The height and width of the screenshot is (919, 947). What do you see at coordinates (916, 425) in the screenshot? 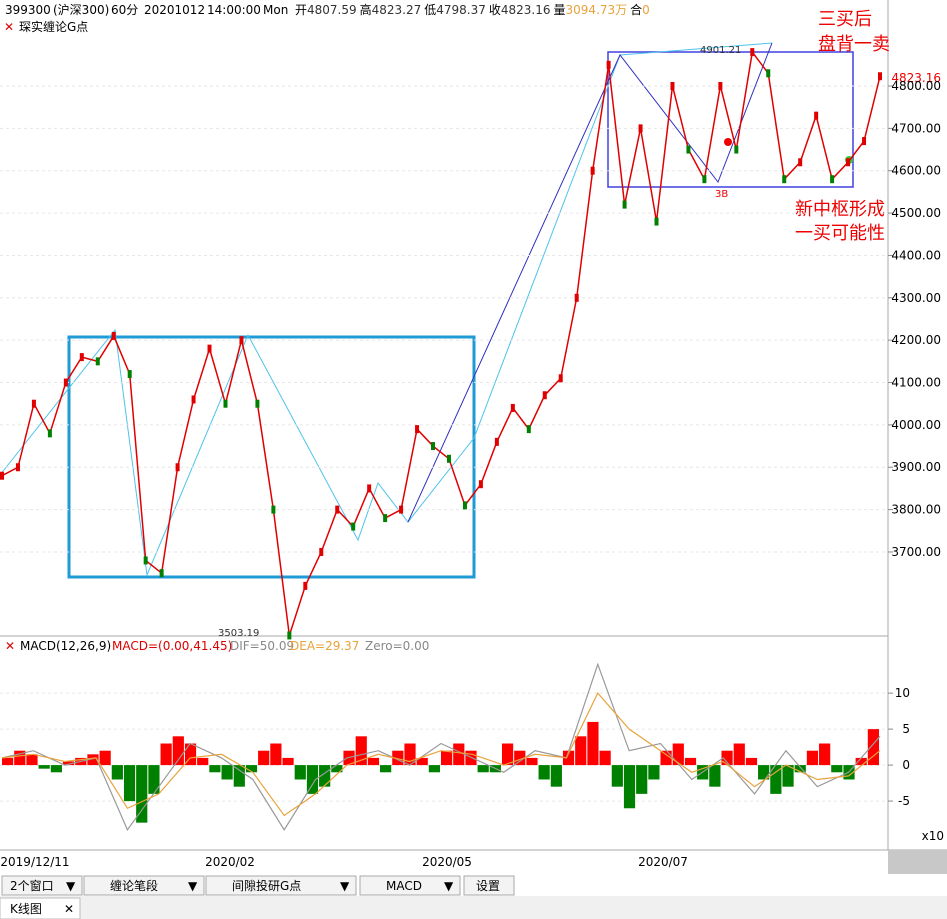
I see `y-tick-label: 4000.00` at bounding box center [916, 425].